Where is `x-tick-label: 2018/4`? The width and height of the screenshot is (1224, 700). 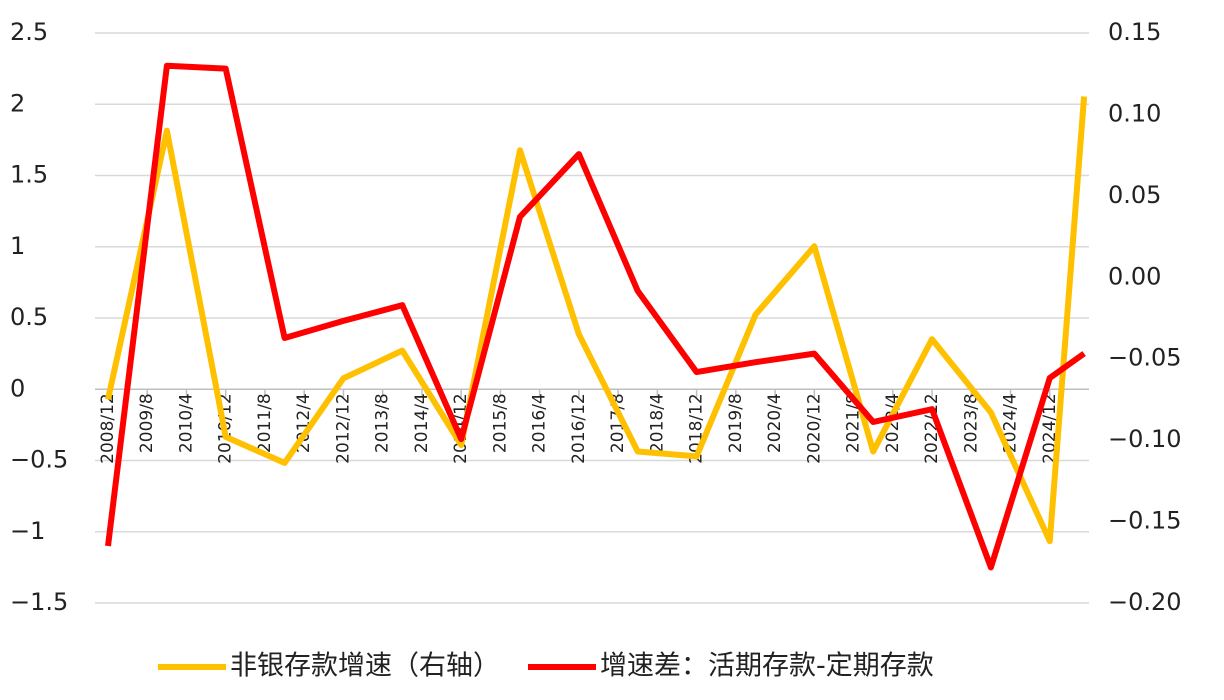
x-tick-label: 2018/4 is located at coordinates (657, 423).